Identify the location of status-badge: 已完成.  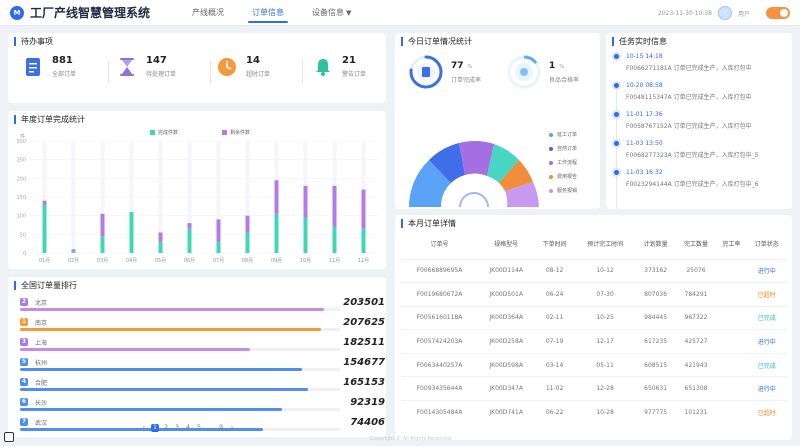
(766, 364).